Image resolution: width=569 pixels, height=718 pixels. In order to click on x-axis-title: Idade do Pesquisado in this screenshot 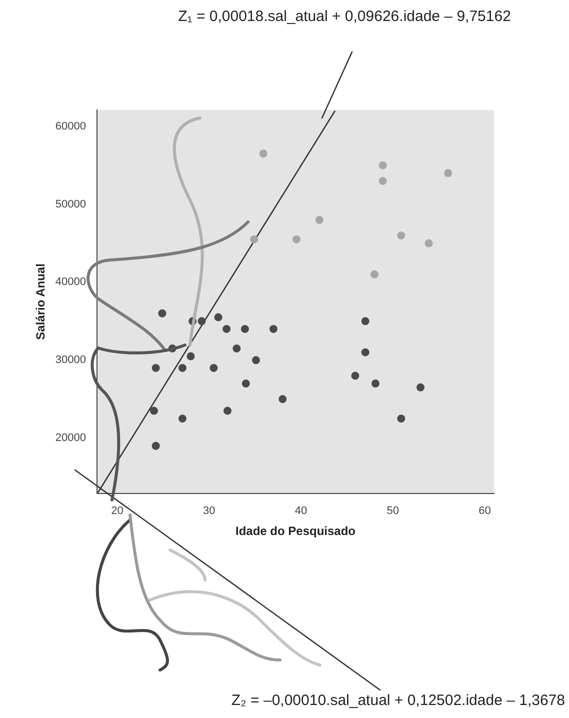, I will do `click(295, 531)`.